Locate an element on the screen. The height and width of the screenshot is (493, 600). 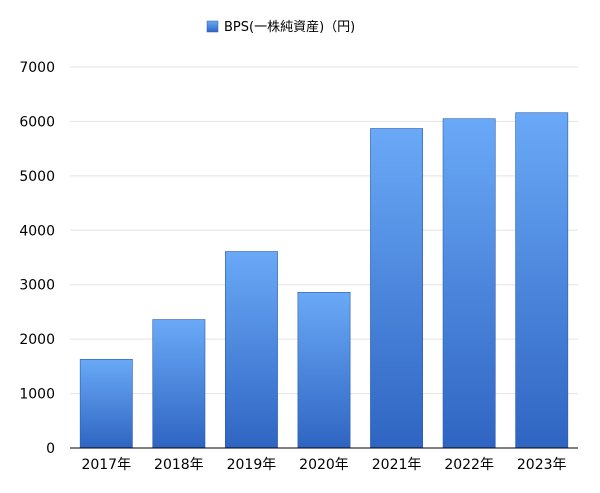
x-tick-label: 2018年 is located at coordinates (179, 465).